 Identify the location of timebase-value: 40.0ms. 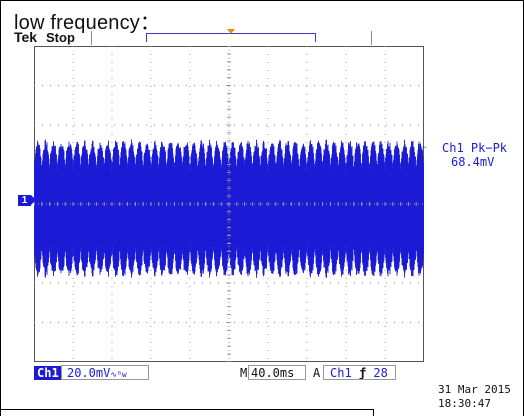
(277, 372).